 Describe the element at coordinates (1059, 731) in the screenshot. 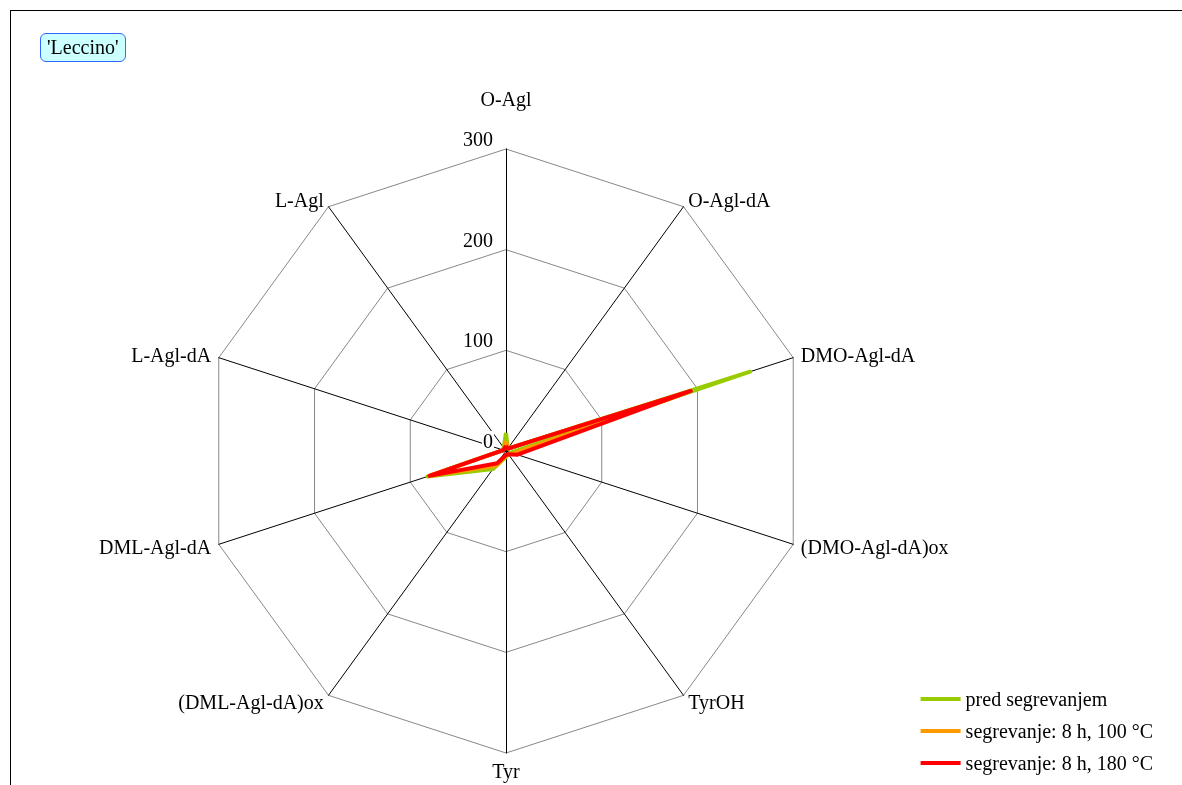

I see `legend-label: segrevanje: 8 h, 100 °C` at that location.